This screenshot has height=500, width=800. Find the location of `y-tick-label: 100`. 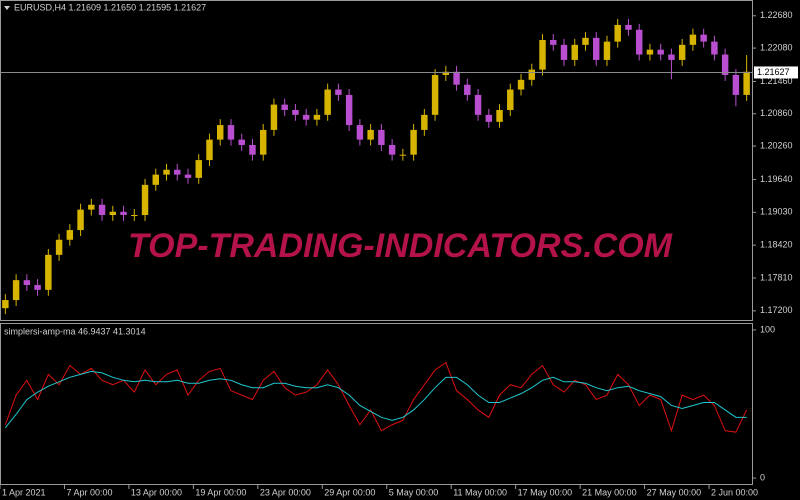

y-tick-label: 100 is located at coordinates (767, 329).